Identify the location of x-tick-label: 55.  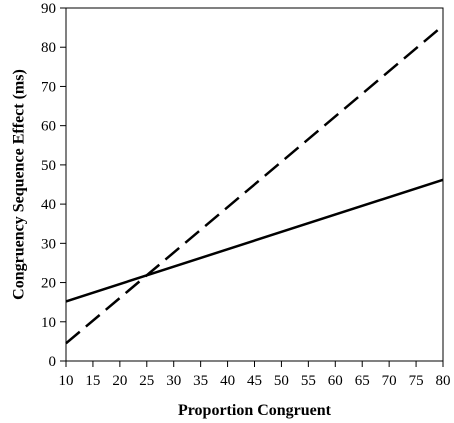
(308, 381).